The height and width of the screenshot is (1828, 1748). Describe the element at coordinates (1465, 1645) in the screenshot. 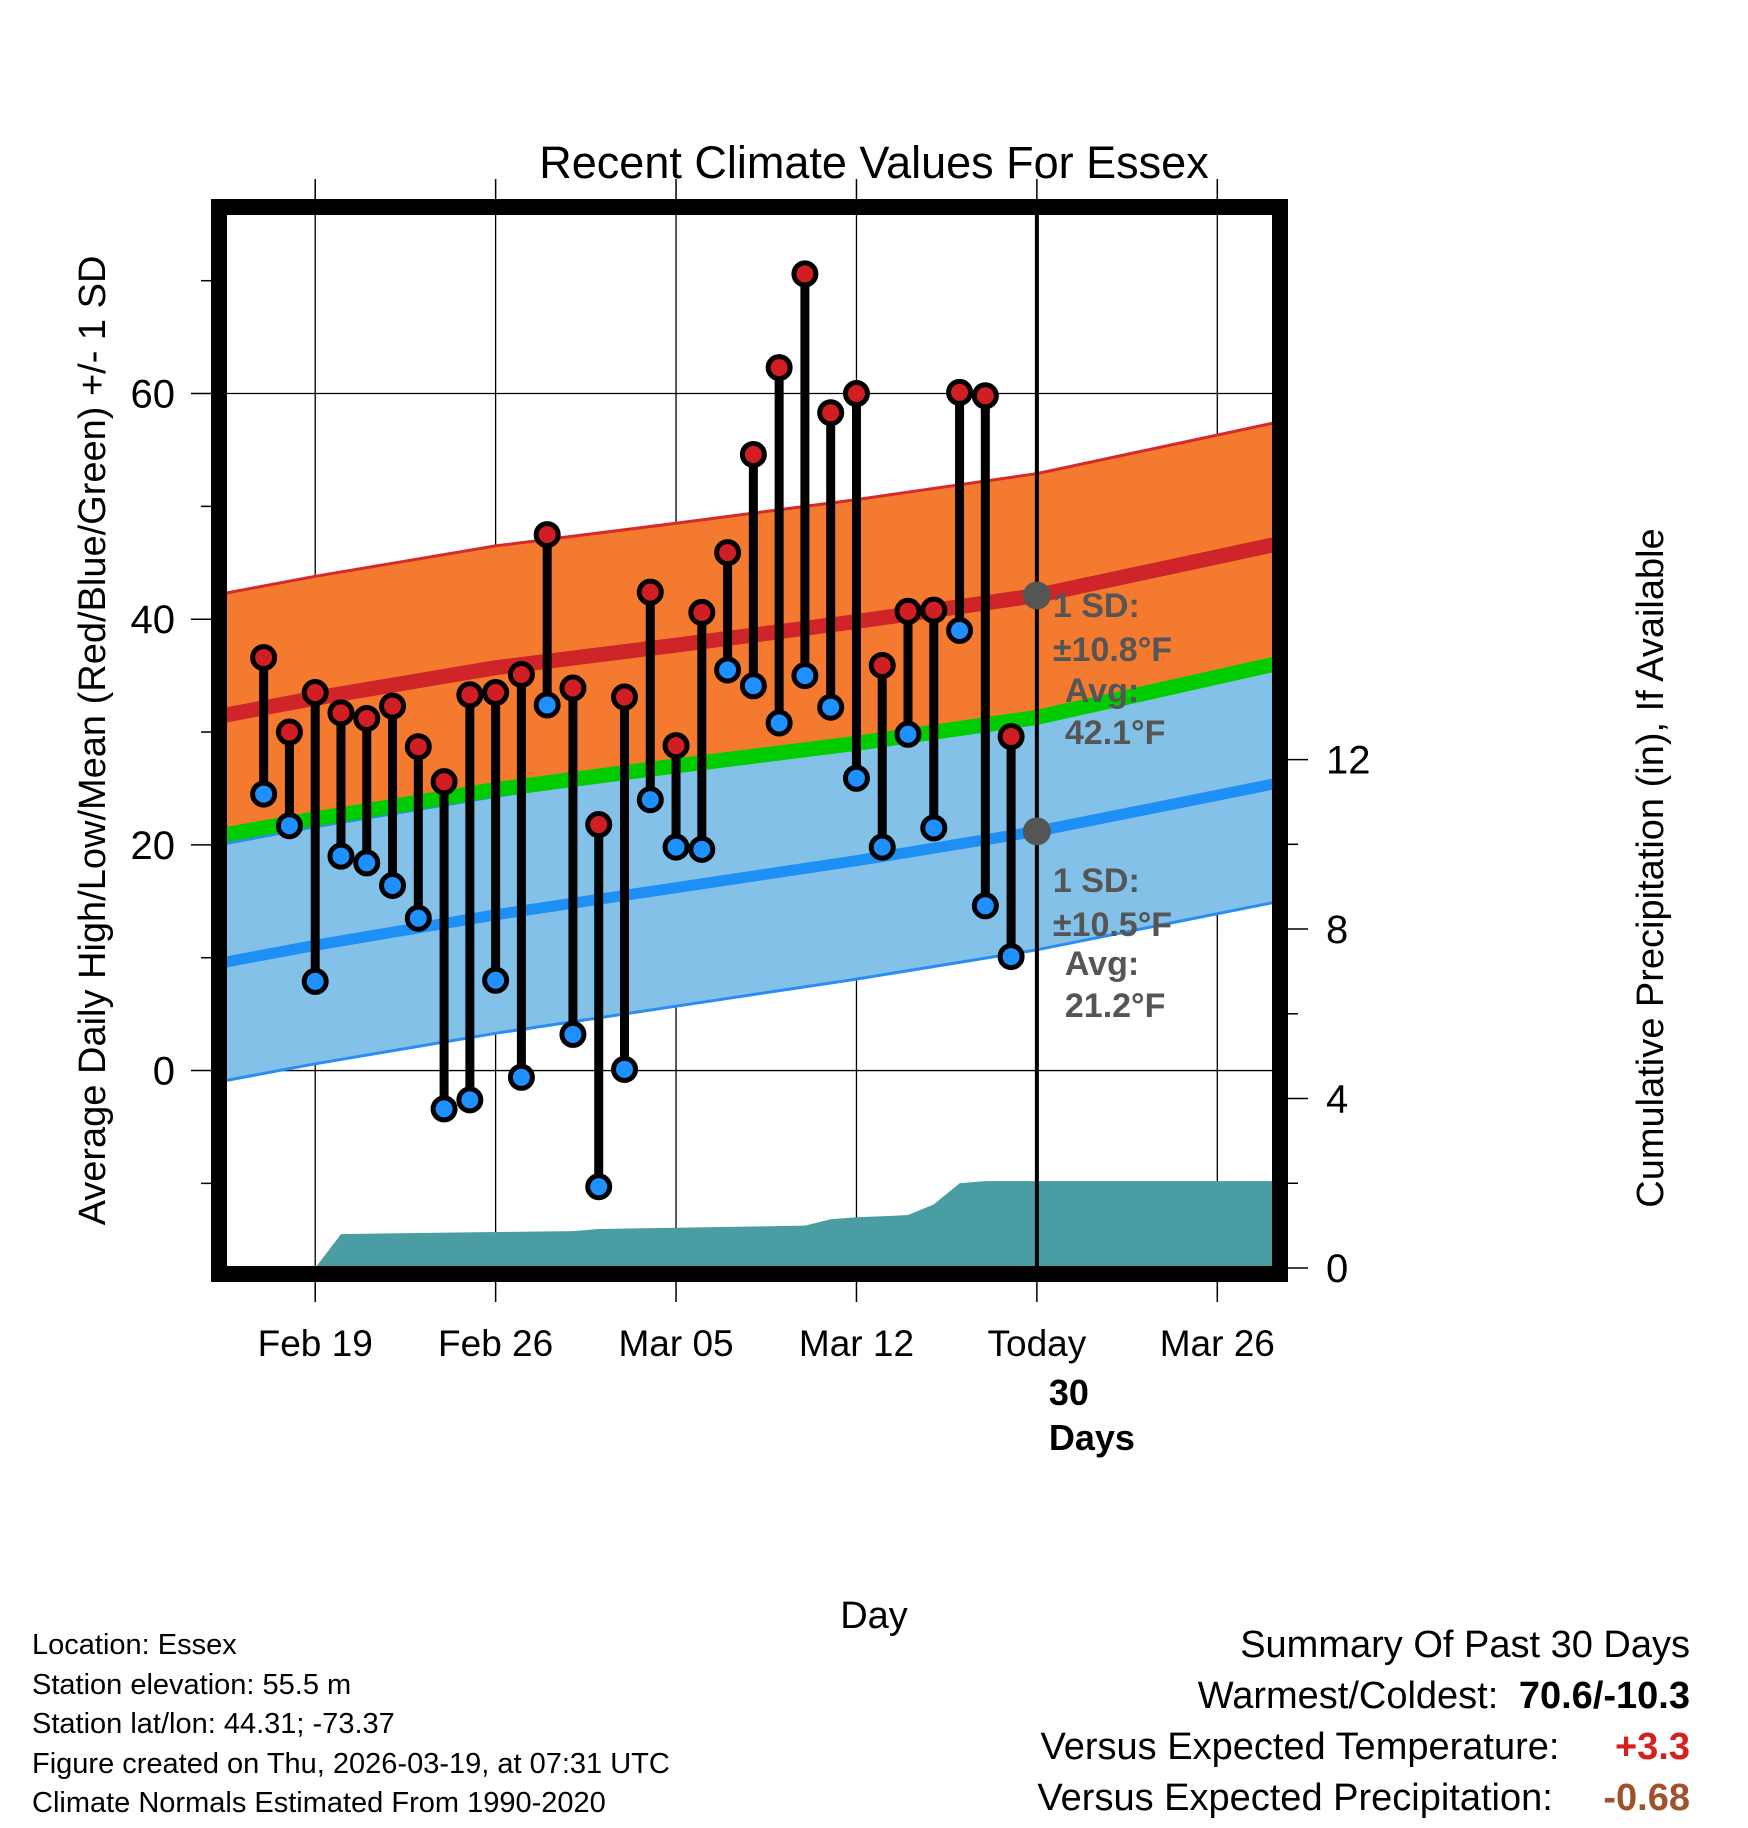

I see `summary-title: Summary Of Past 30 Days` at that location.